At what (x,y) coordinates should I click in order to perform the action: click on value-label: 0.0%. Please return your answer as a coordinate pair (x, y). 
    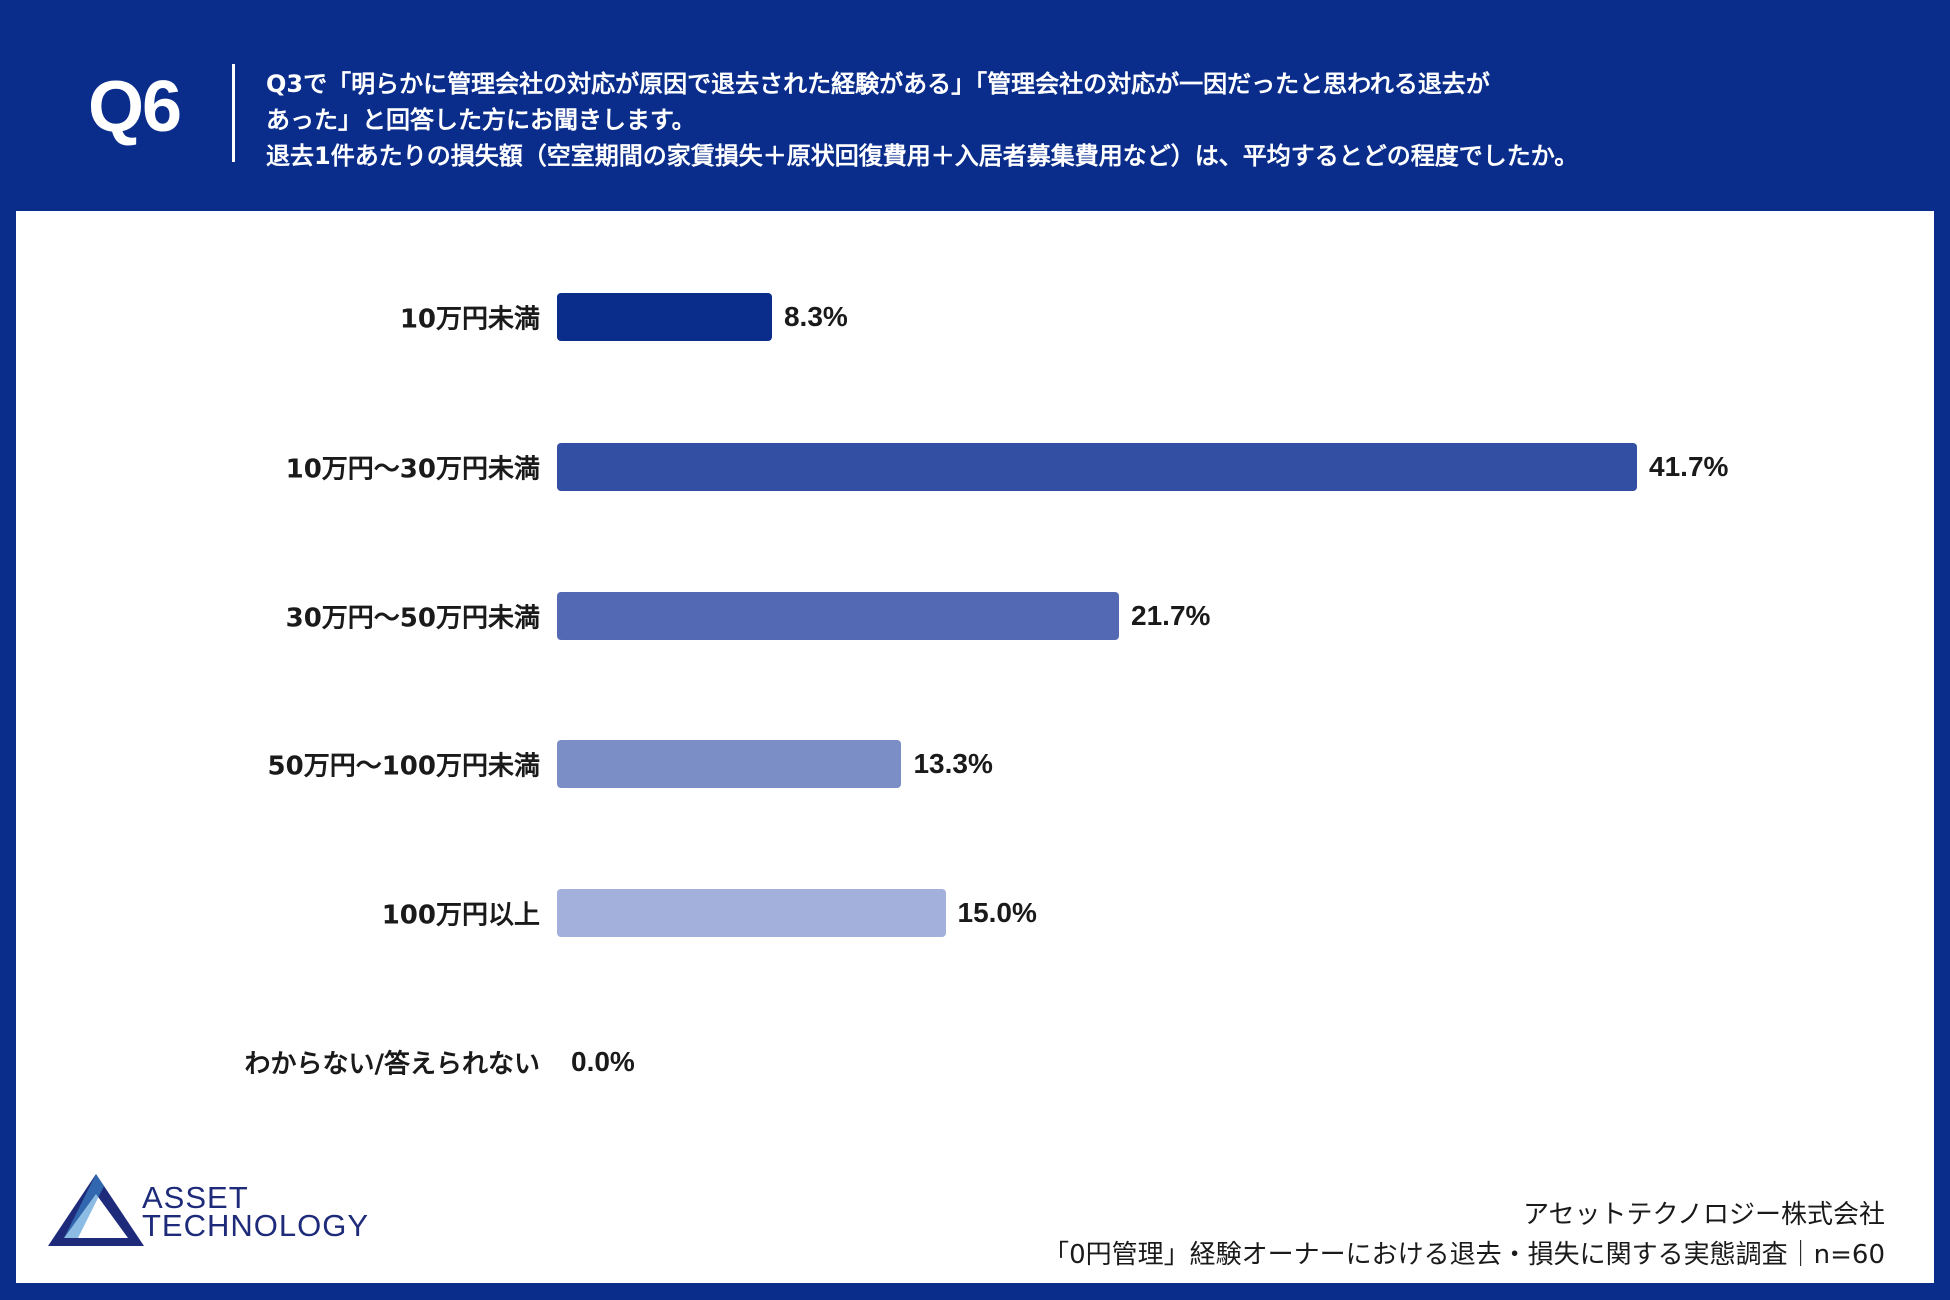
    Looking at the image, I should click on (603, 1061).